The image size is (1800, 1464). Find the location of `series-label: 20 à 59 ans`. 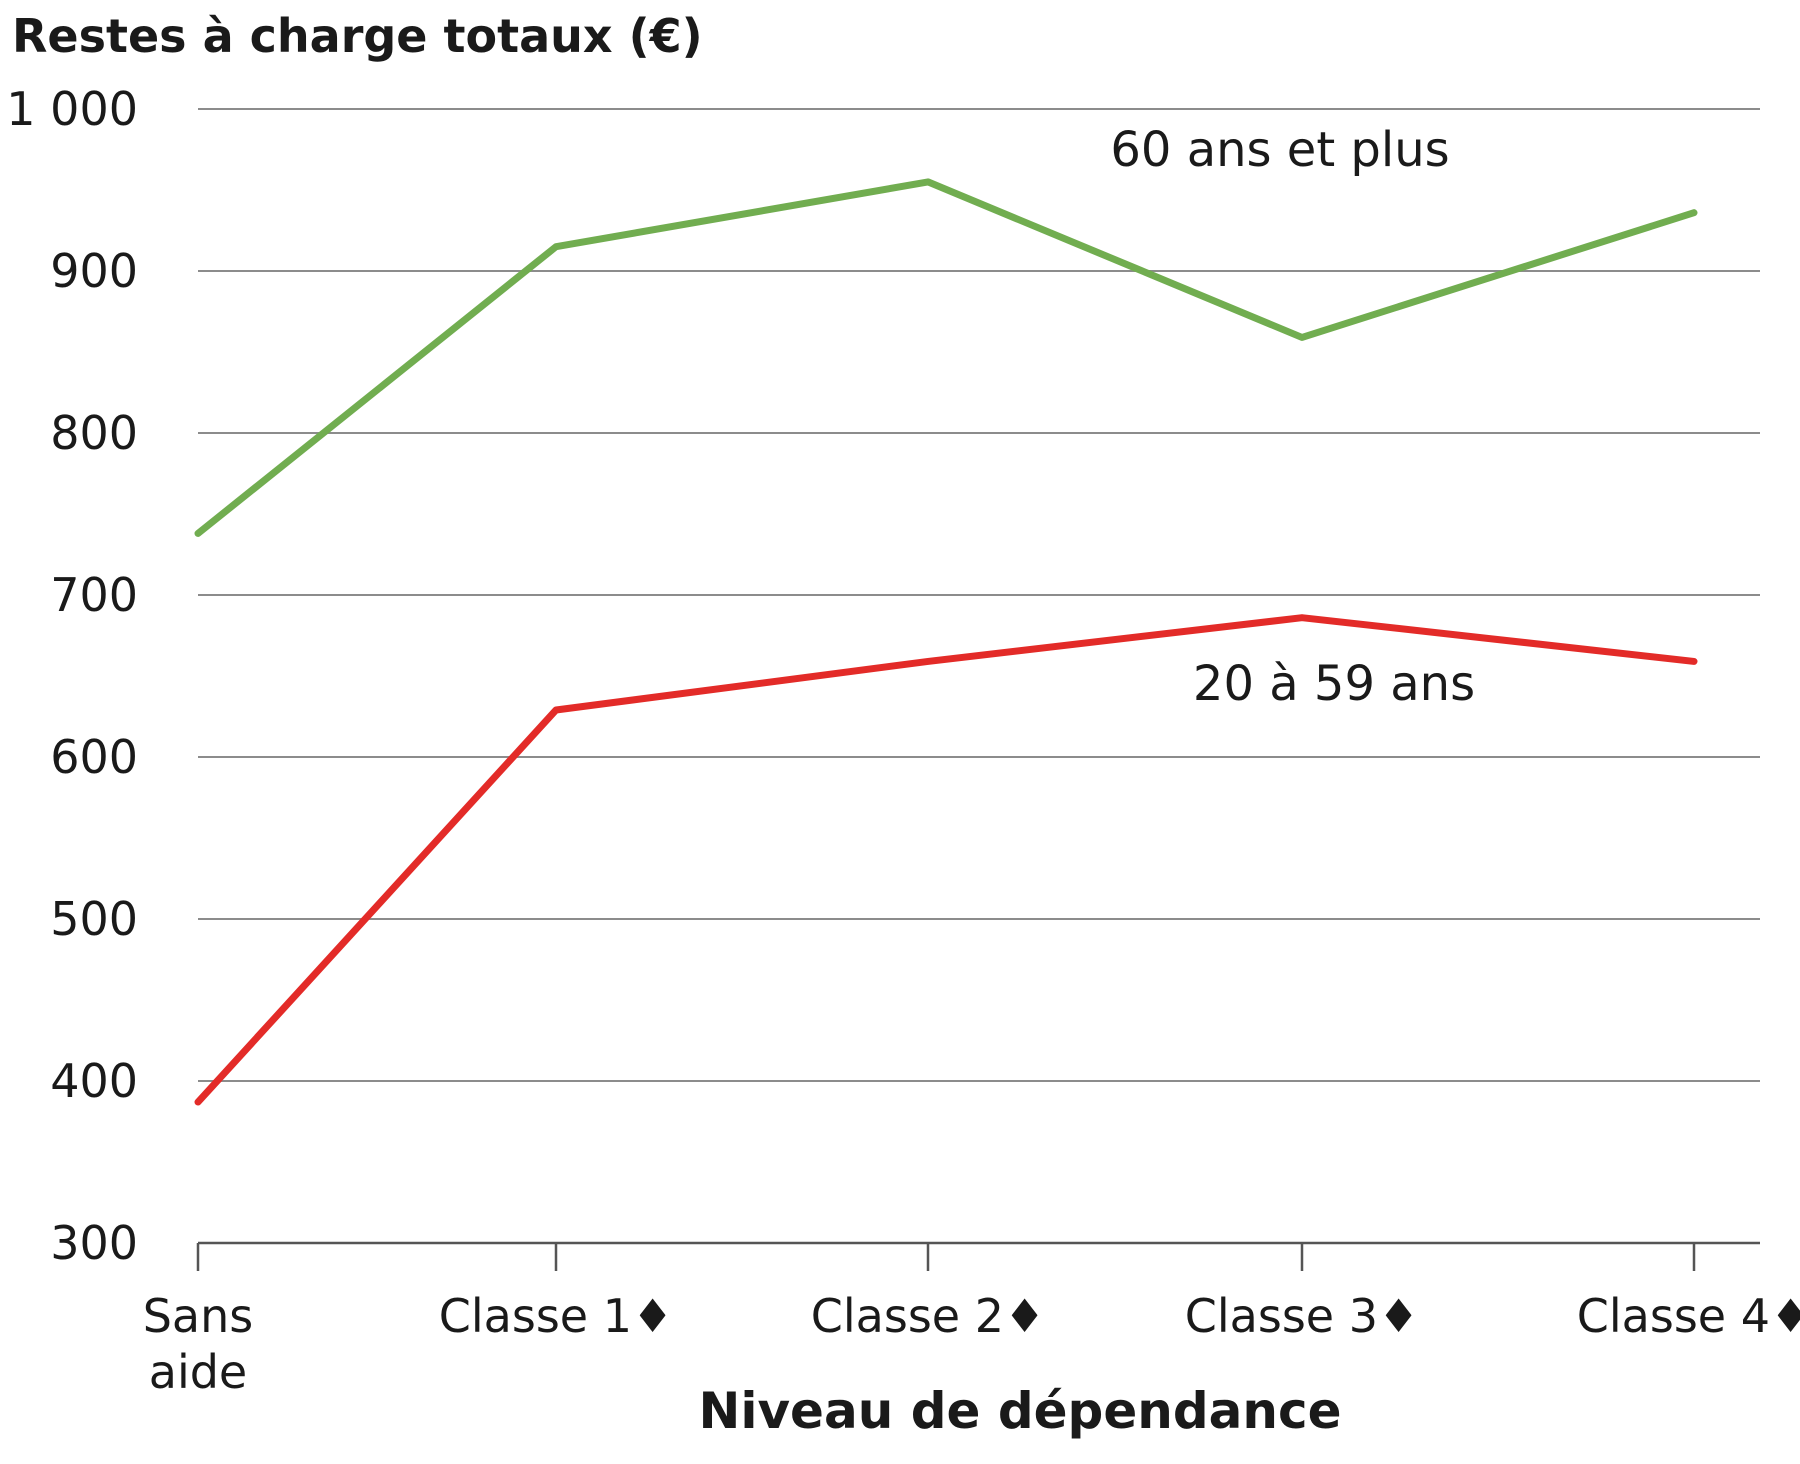

series-label: 20 à 59 ans is located at coordinates (1334, 684).